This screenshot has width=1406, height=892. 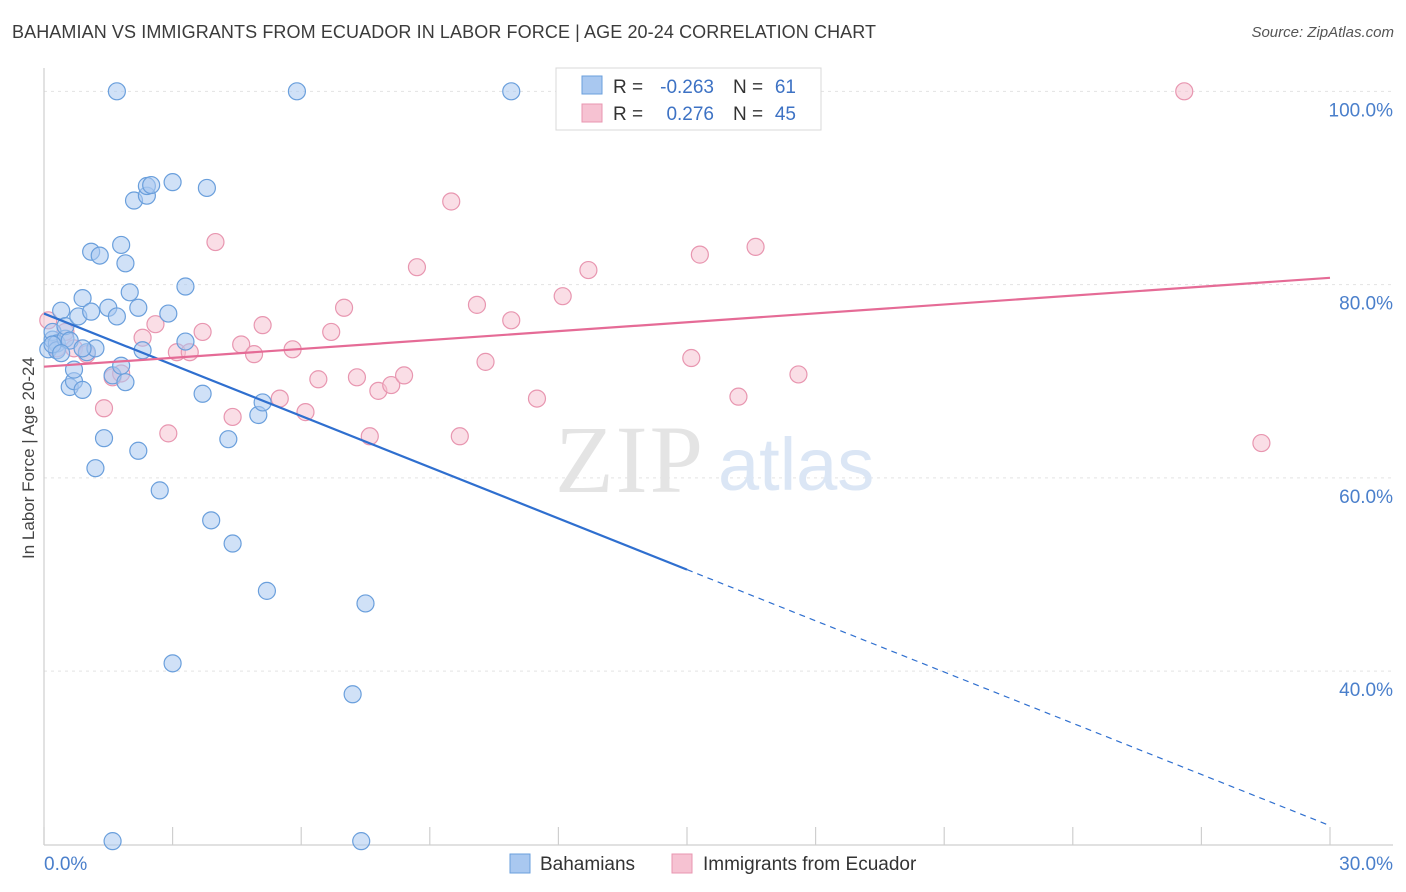 What do you see at coordinates (785, 87) in the screenshot?
I see `legend-n-value-1: 61` at bounding box center [785, 87].